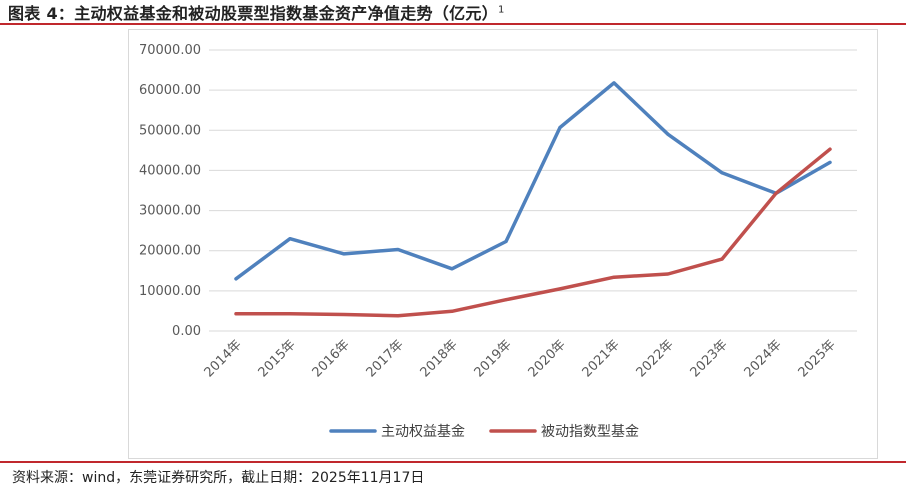 Image resolution: width=906 pixels, height=496 pixels. I want to click on legend-label: 主动权益基金, so click(423, 431).